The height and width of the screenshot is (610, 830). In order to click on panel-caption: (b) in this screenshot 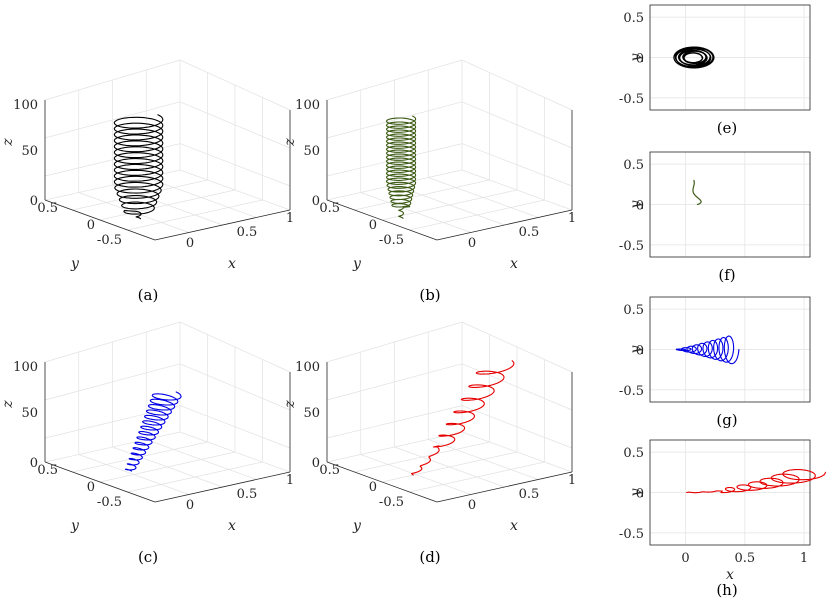, I will do `click(429, 295)`.